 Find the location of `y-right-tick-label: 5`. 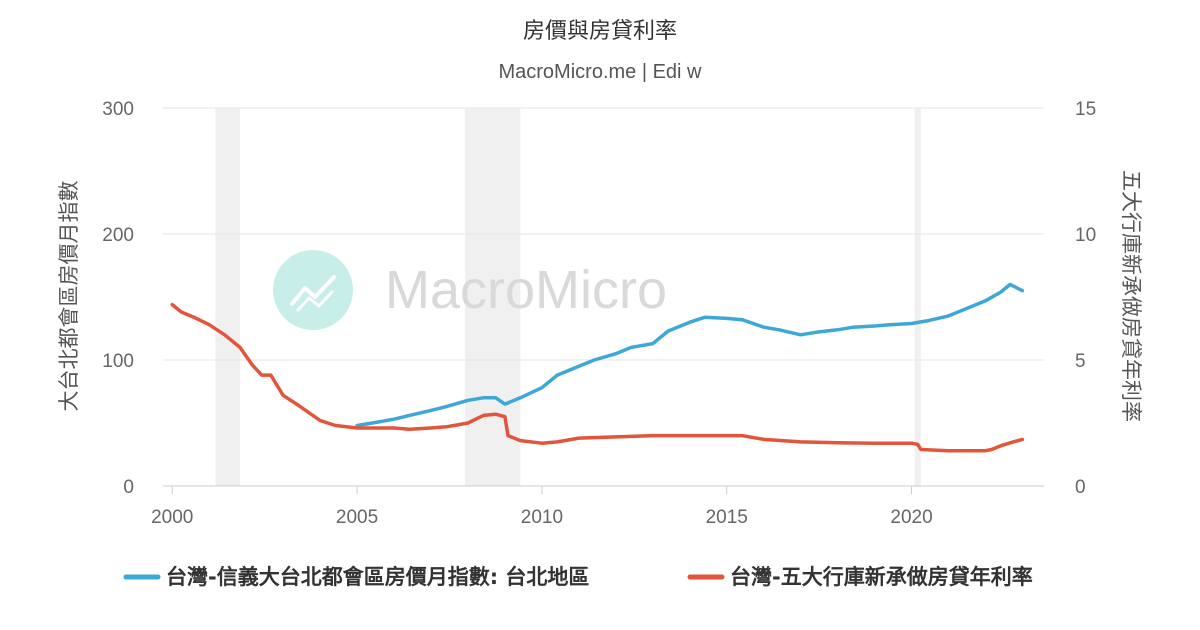

y-right-tick-label: 5 is located at coordinates (1080, 361).